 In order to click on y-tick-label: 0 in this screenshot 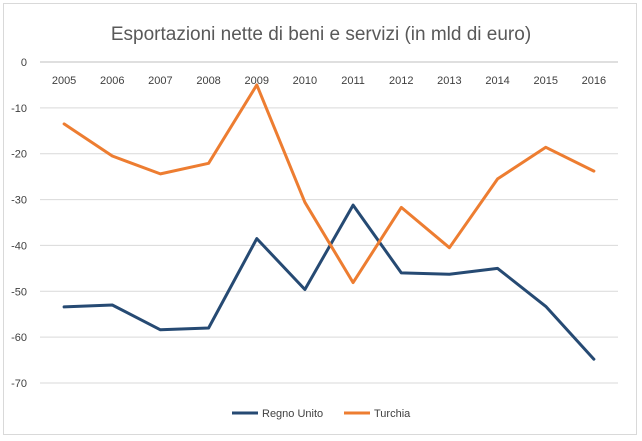, I will do `click(24, 63)`.